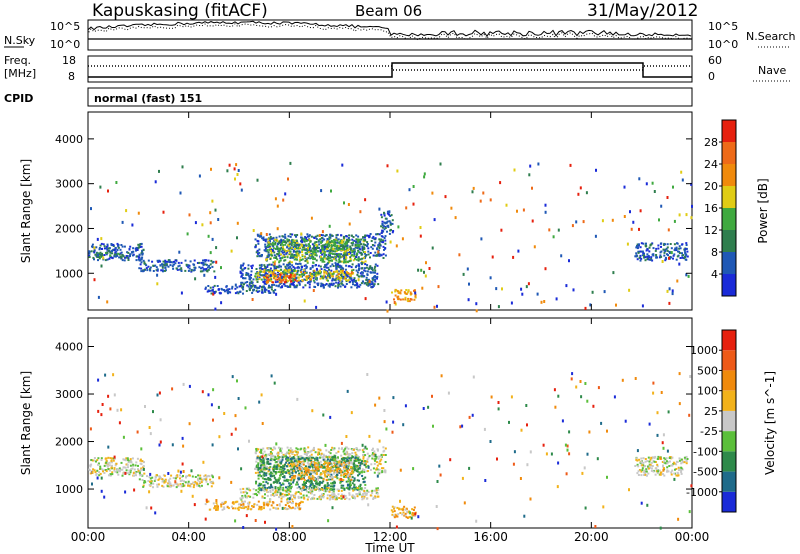 The width and height of the screenshot is (800, 554). I want to click on n-search-label: N.Search, so click(771, 36).